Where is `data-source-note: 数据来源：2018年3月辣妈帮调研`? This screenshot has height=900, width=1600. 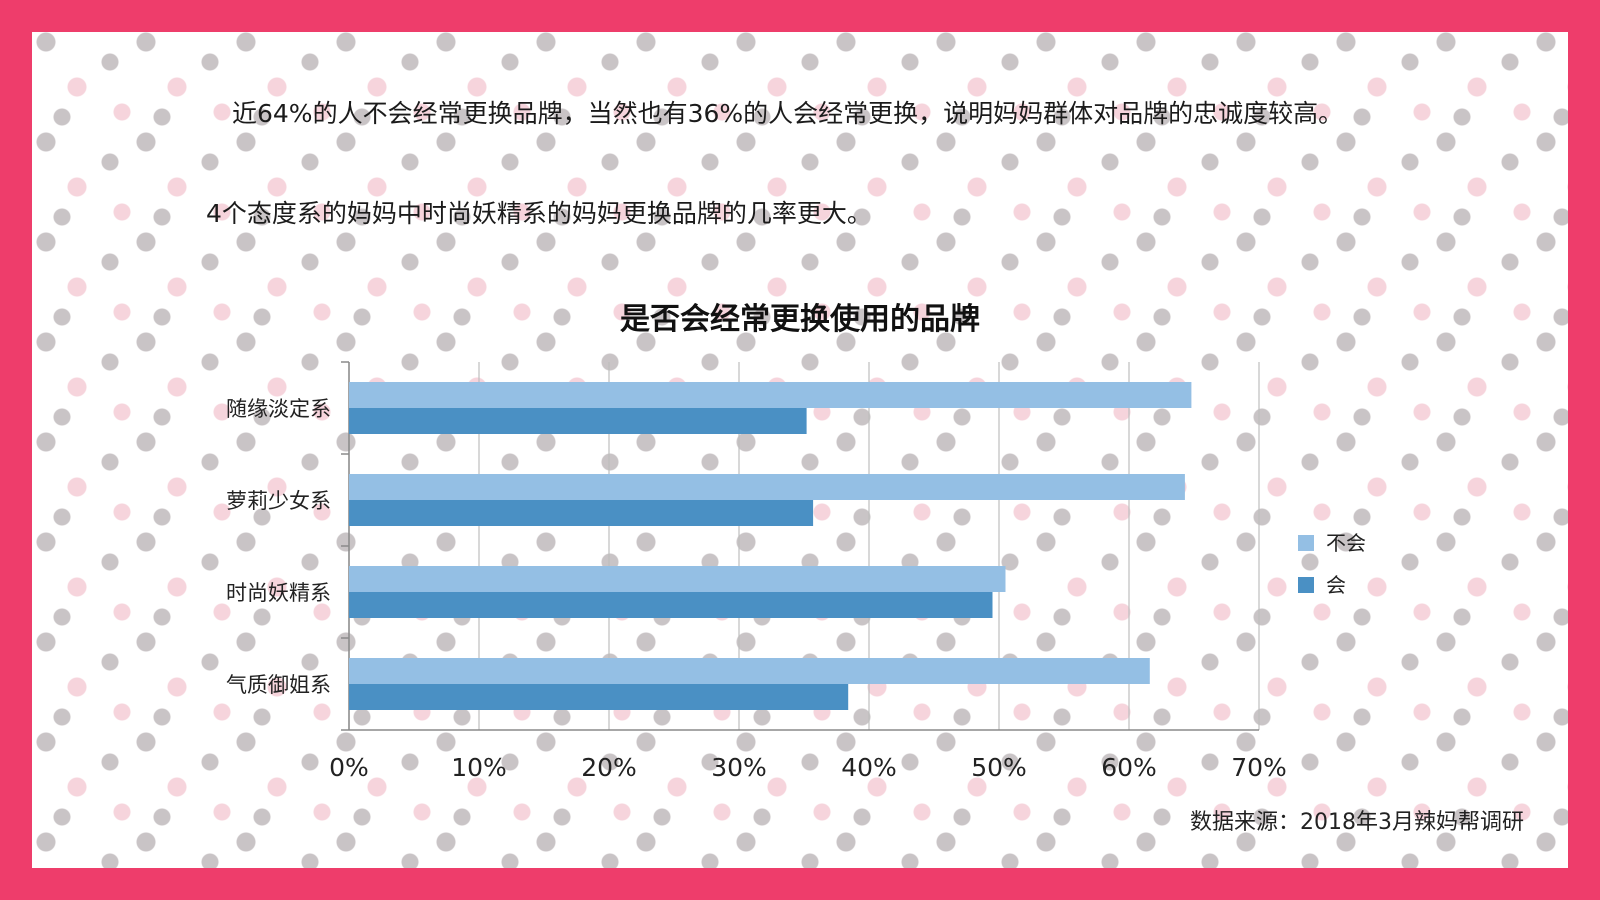
data-source-note: 数据来源：2018年3月辣妈帮调研 is located at coordinates (1357, 822).